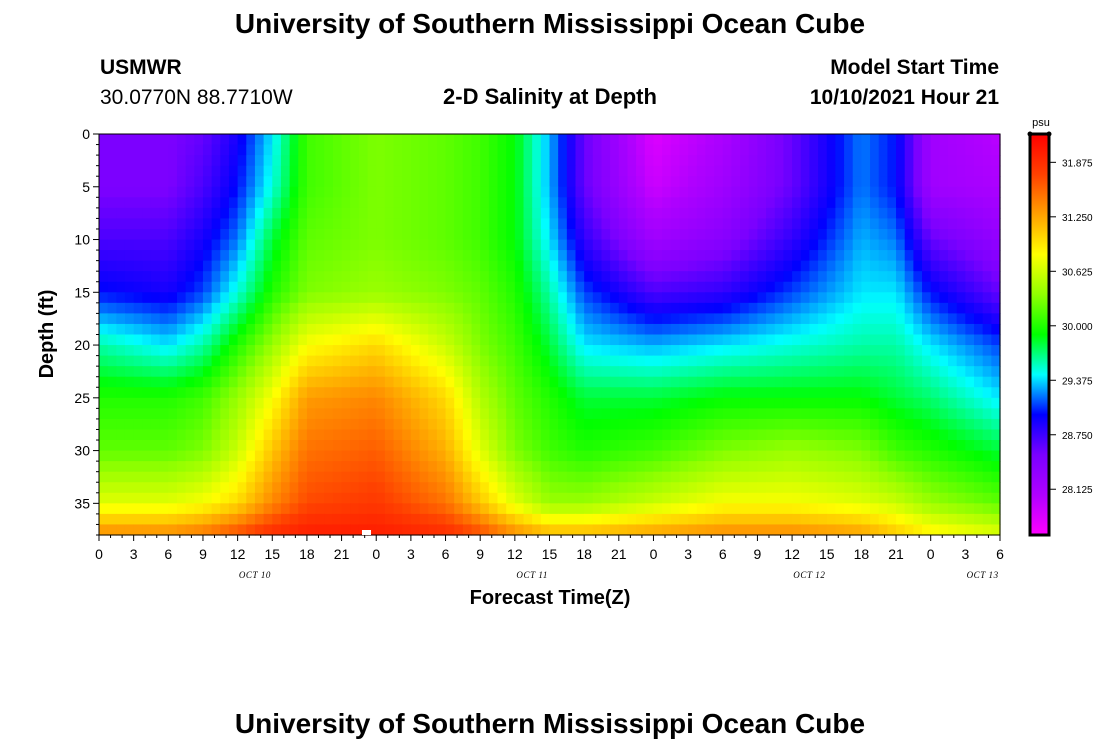 The width and height of the screenshot is (1100, 750). Describe the element at coordinates (203, 554) in the screenshot. I see `x-tick-label: 9` at that location.